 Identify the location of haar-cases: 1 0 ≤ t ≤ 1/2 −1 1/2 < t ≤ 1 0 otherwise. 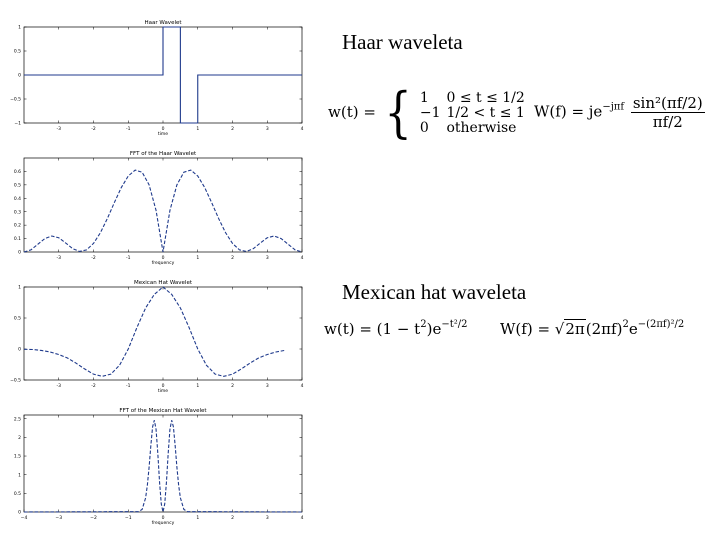
(475, 112).